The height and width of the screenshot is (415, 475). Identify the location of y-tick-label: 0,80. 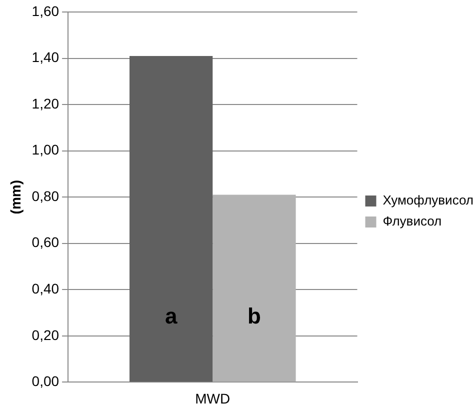
(46, 196).